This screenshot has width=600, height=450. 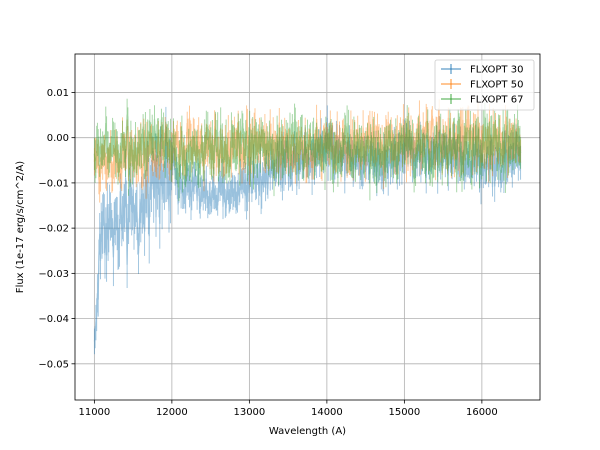 I want to click on legend: FLXOPT 30 FLXOPT 50 FLXOPT 67, so click(x=484, y=85).